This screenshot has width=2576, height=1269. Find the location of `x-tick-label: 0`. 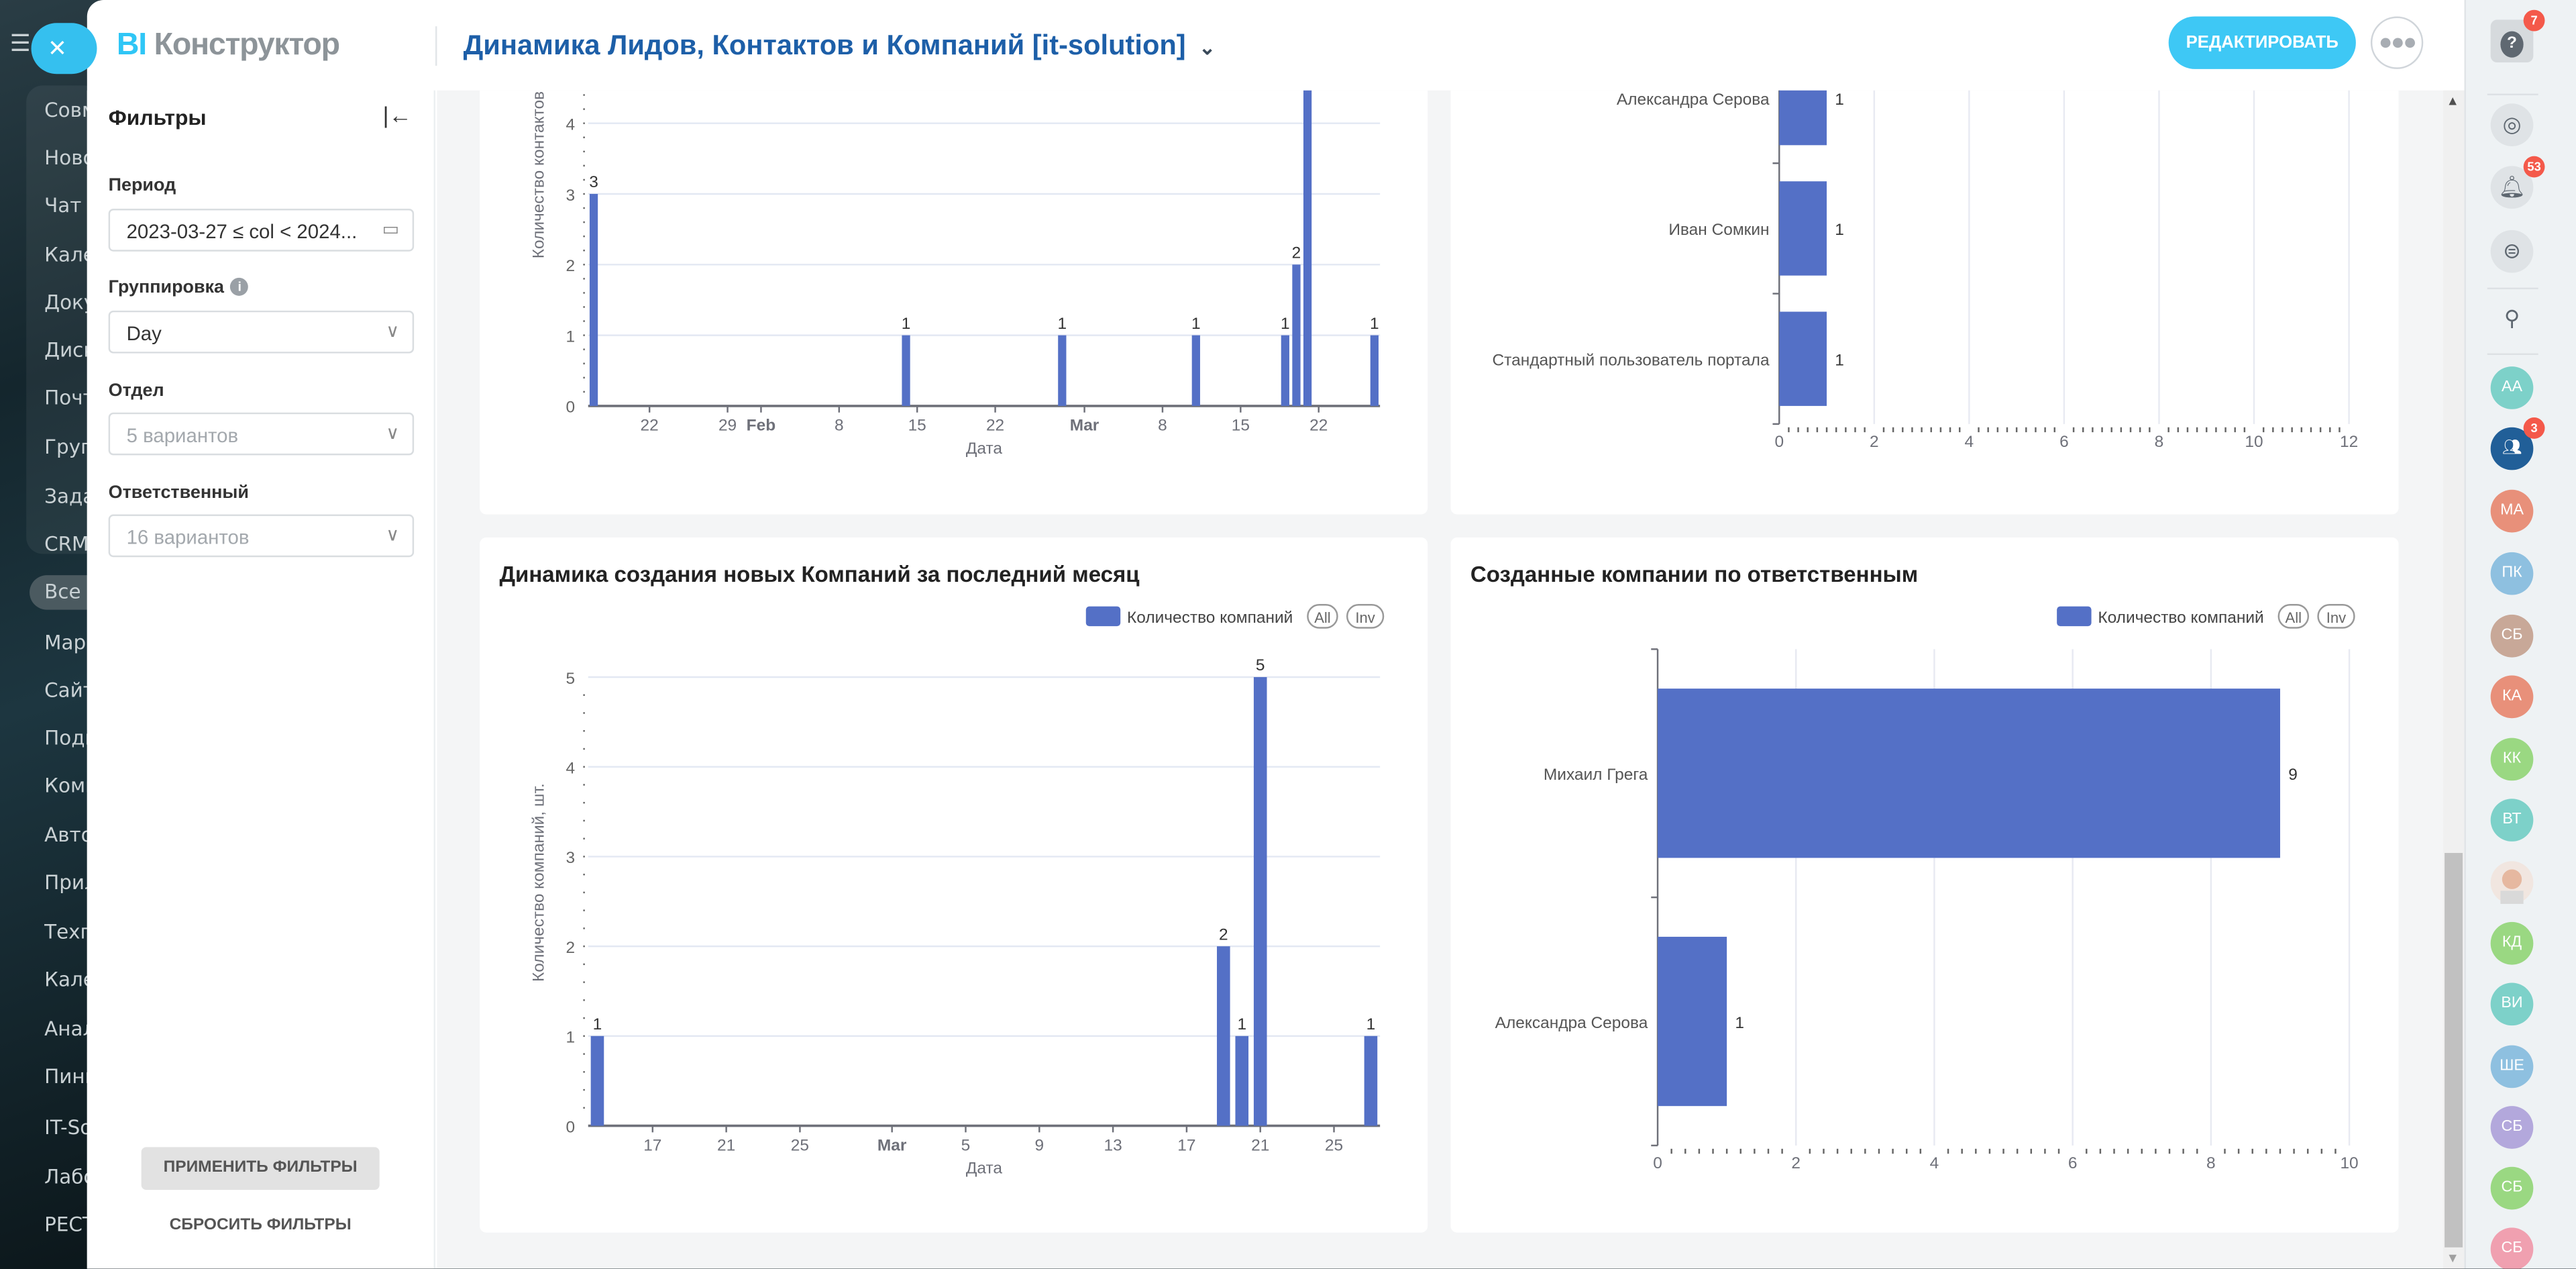

x-tick-label: 0 is located at coordinates (1779, 442).